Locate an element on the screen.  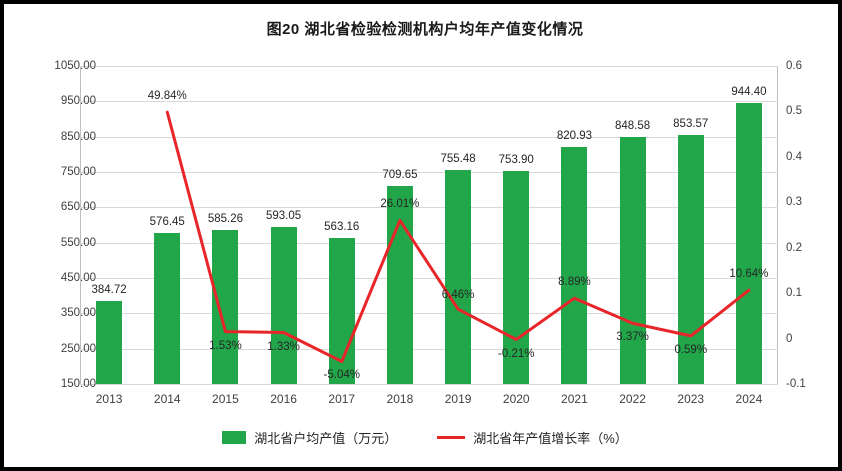
right-axis-tick-label: -0.1 is located at coordinates (796, 384).